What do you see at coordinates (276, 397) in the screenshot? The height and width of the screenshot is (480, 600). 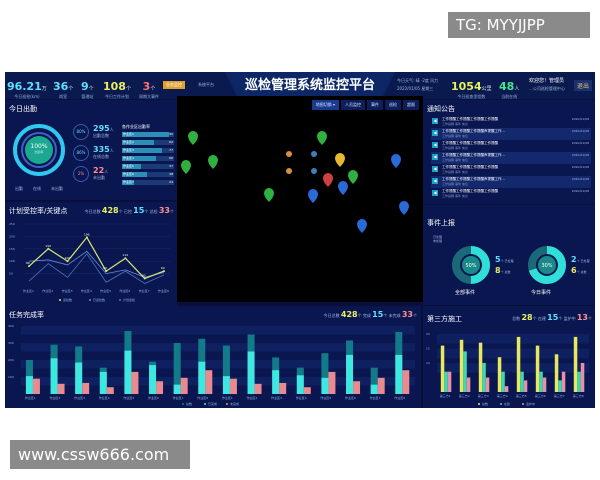 I see `x-tick: 作业区3` at bounding box center [276, 397].